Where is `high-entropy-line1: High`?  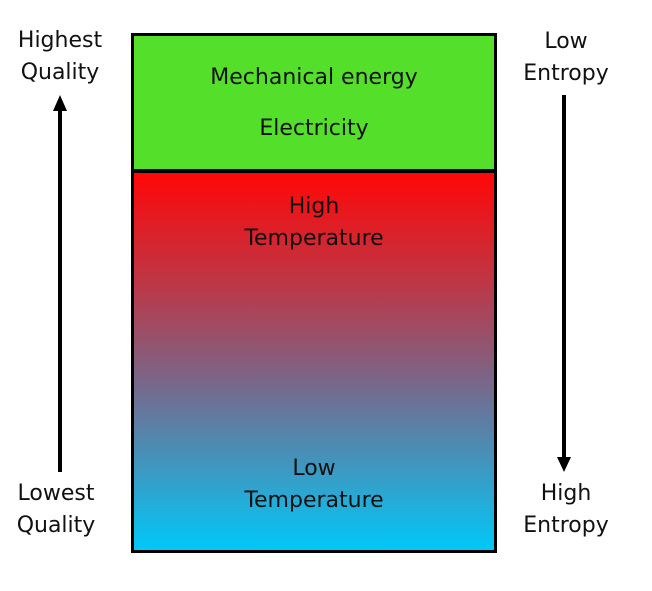 high-entropy-line1: High is located at coordinates (566, 493).